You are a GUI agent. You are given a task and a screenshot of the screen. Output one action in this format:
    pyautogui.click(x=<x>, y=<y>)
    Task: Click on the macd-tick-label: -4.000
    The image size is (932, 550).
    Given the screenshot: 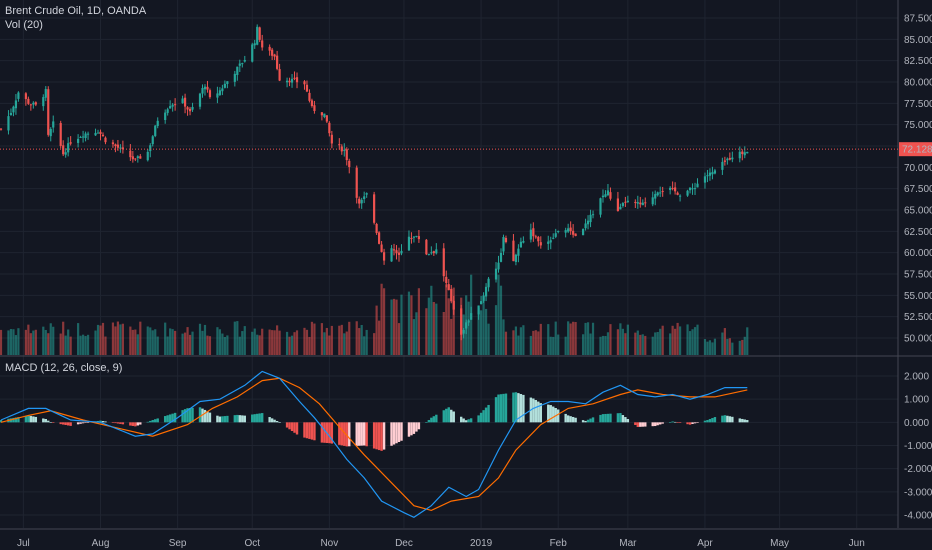 What is the action you would take?
    pyautogui.click(x=918, y=516)
    